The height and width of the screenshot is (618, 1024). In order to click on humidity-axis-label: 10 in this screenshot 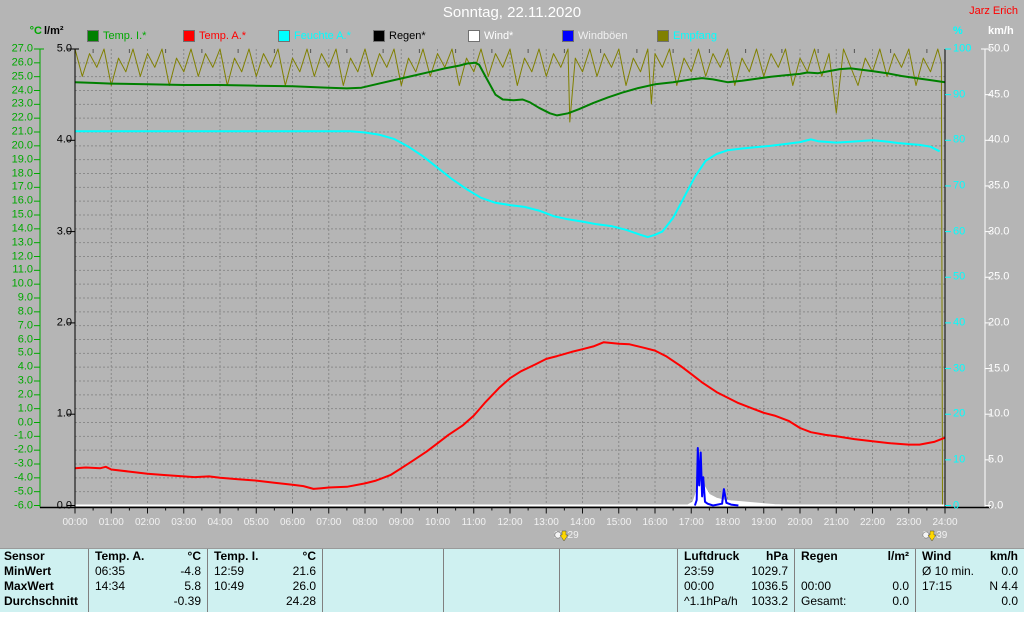, I will do `click(959, 459)`.